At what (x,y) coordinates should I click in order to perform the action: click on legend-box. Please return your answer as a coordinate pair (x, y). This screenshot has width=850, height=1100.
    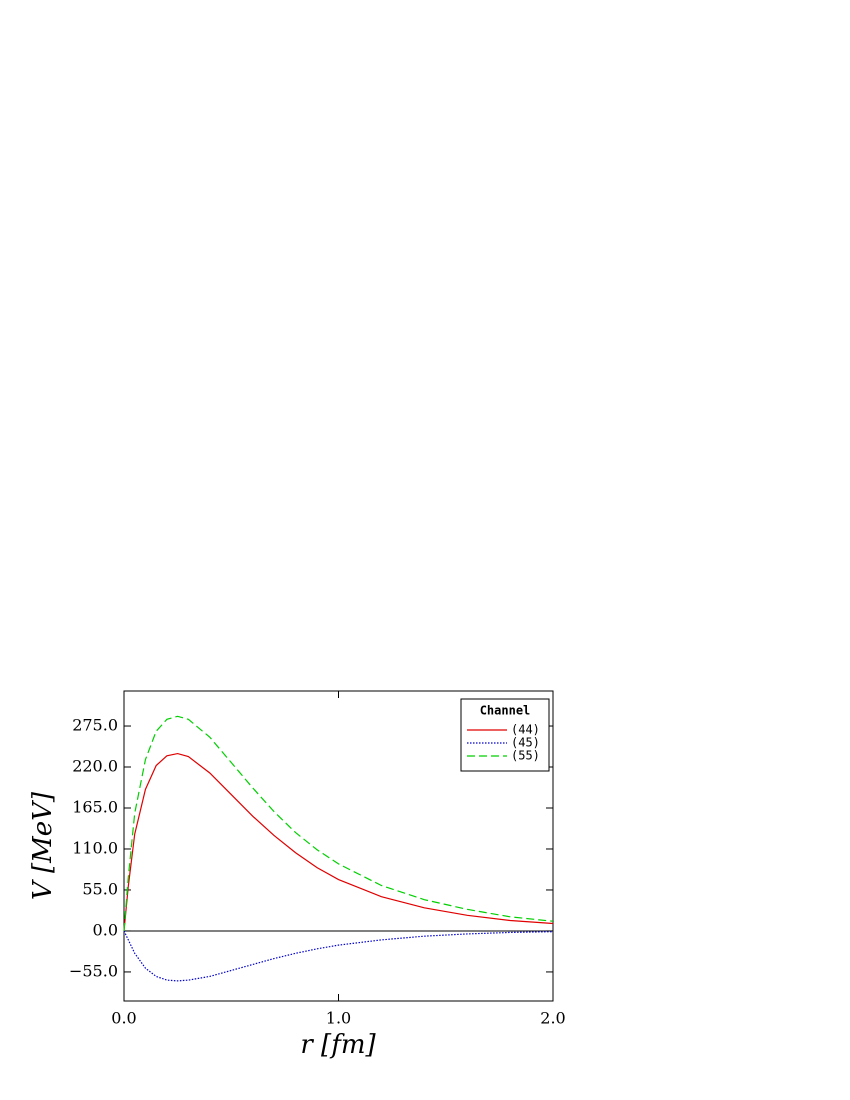
    Looking at the image, I should click on (505, 735).